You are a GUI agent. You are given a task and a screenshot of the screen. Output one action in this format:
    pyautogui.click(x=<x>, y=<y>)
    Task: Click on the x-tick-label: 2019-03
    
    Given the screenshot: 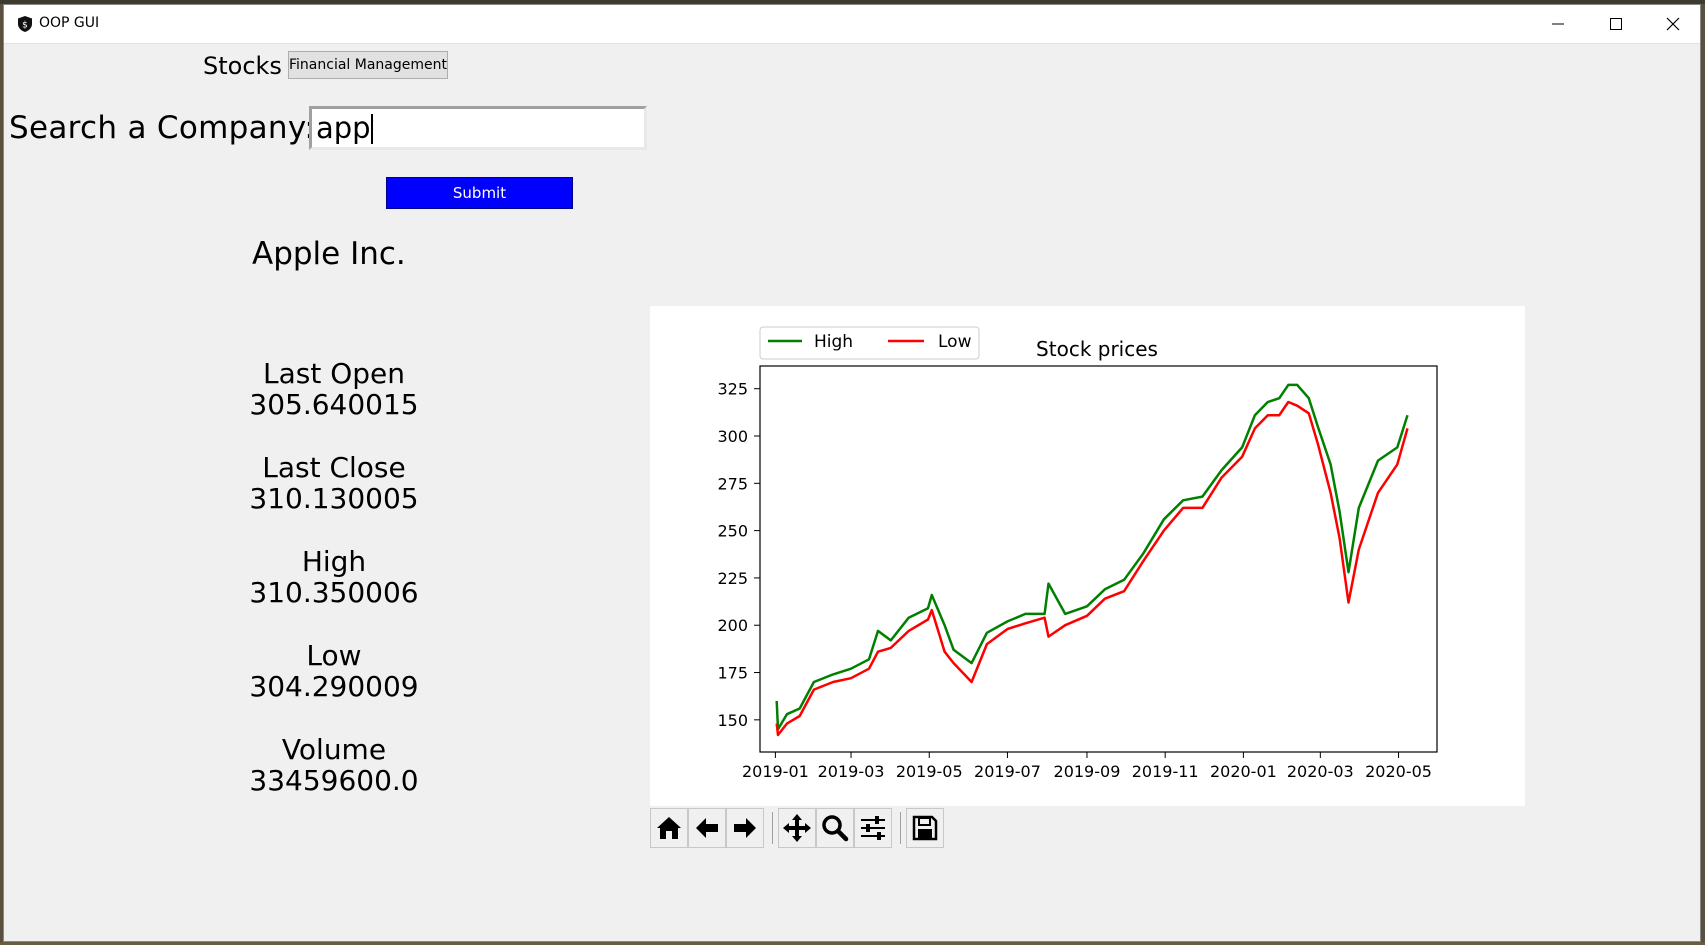 What is the action you would take?
    pyautogui.click(x=851, y=771)
    